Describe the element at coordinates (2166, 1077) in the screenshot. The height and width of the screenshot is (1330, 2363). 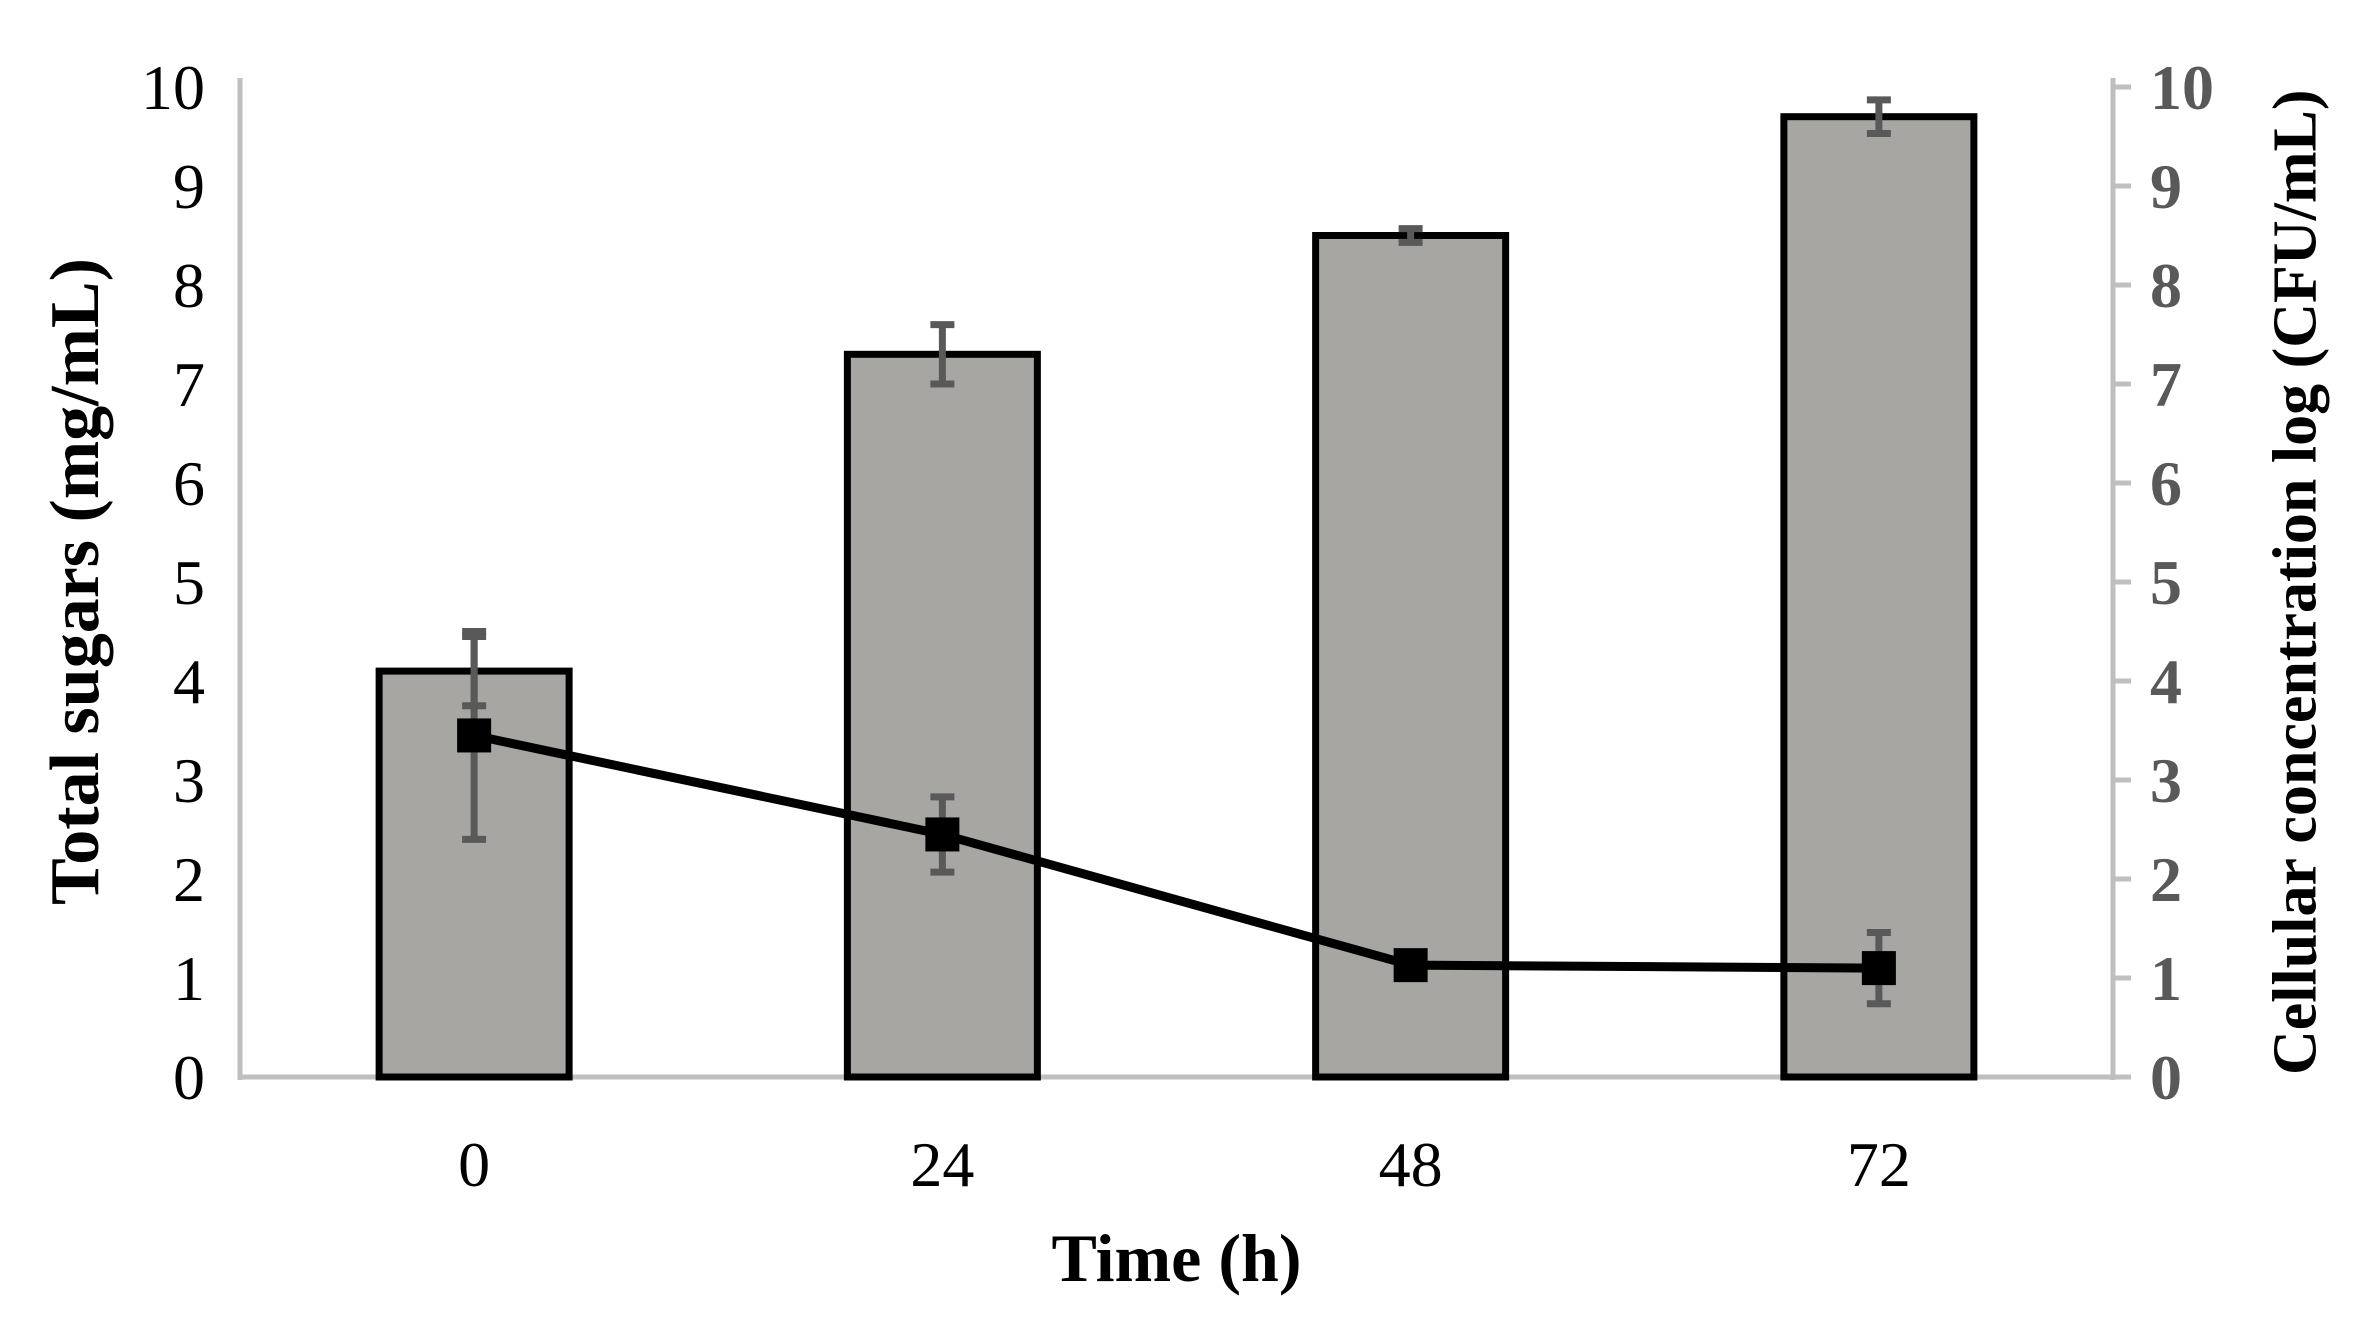
I see `right-tick-label-0: 0` at that location.